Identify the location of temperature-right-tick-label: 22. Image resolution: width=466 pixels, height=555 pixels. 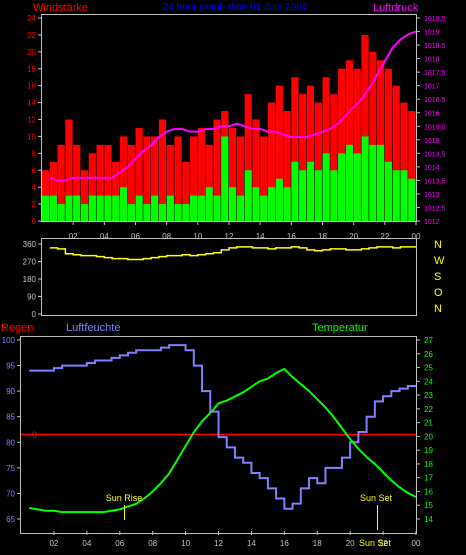
(428, 409).